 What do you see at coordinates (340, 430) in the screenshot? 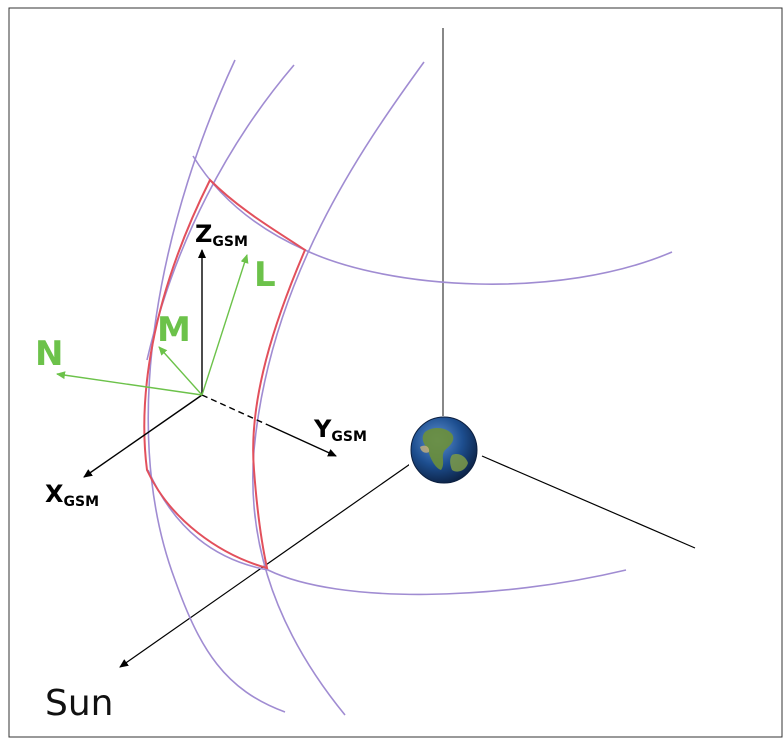
I see `y-gsm-label: YGSM` at bounding box center [340, 430].